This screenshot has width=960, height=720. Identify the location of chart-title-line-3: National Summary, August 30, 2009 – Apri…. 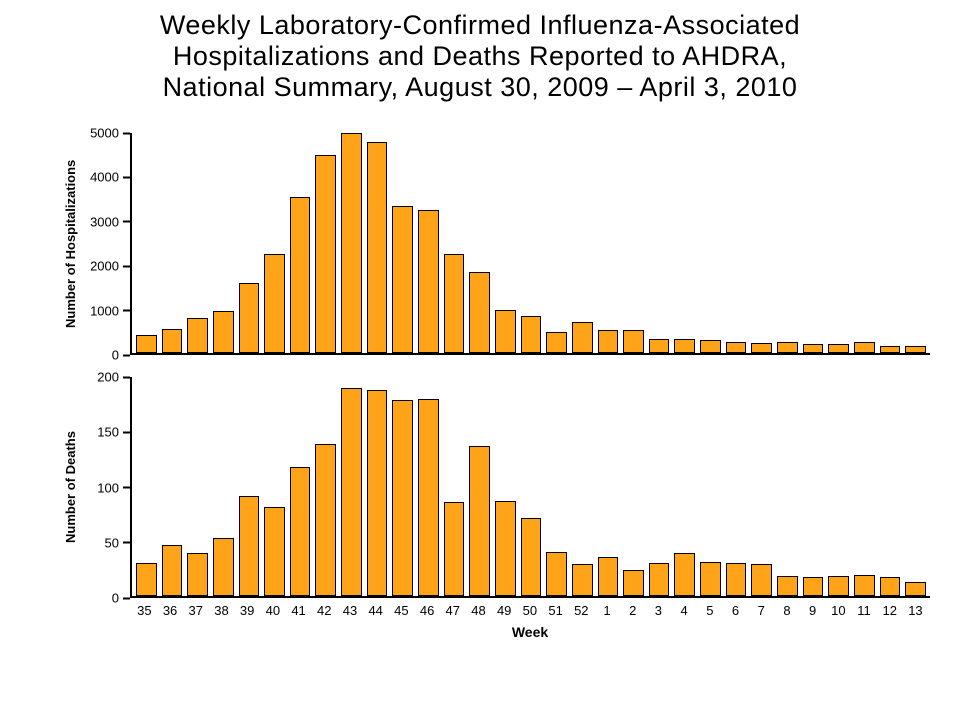
(480, 87).